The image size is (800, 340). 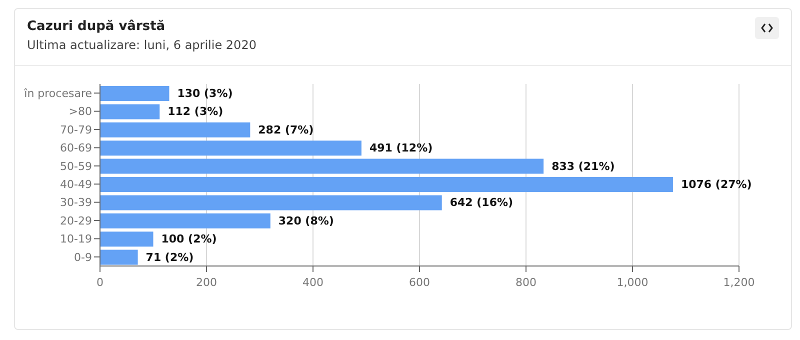 I want to click on x-tick-label: 1,000, so click(x=632, y=282).